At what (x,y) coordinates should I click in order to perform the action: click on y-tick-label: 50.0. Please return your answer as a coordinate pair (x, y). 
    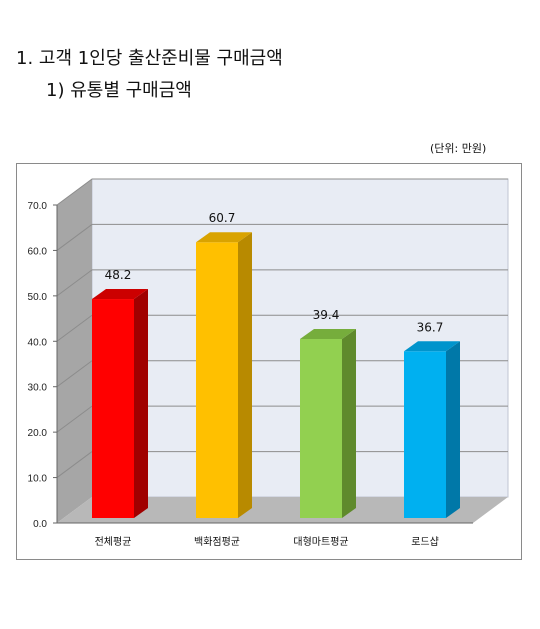
    Looking at the image, I should click on (38, 297).